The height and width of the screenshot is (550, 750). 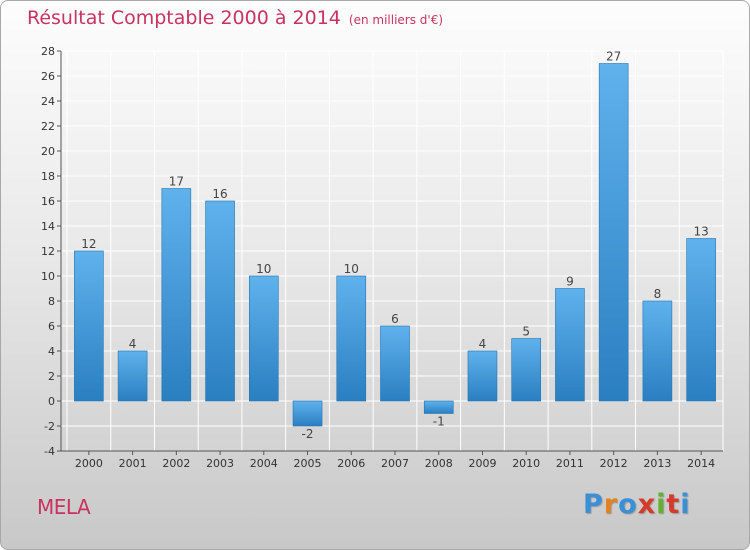 I want to click on x-tick-label-2009: 2009, so click(x=482, y=463).